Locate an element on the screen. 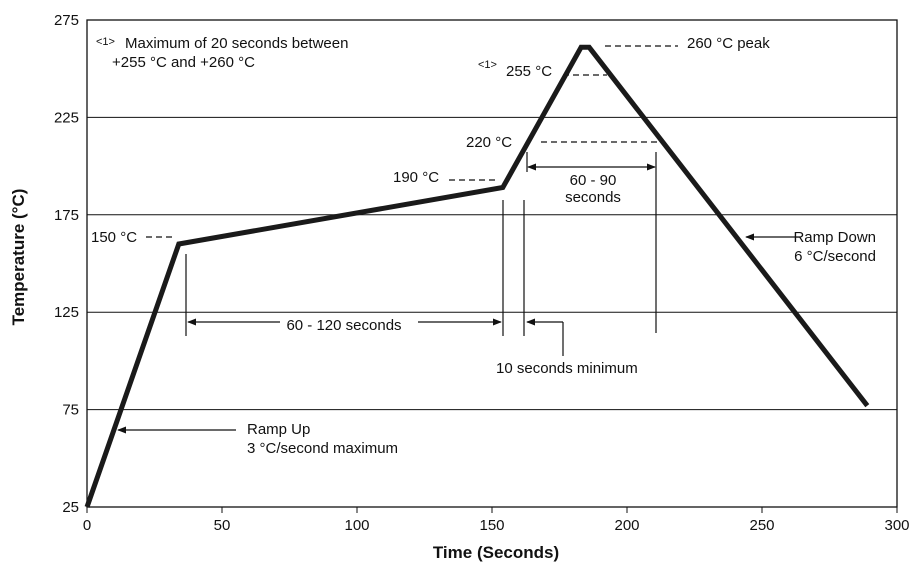 Image resolution: width=915 pixels, height=571 pixels. ramp-down-label-1: Ramp Down is located at coordinates (834, 237).